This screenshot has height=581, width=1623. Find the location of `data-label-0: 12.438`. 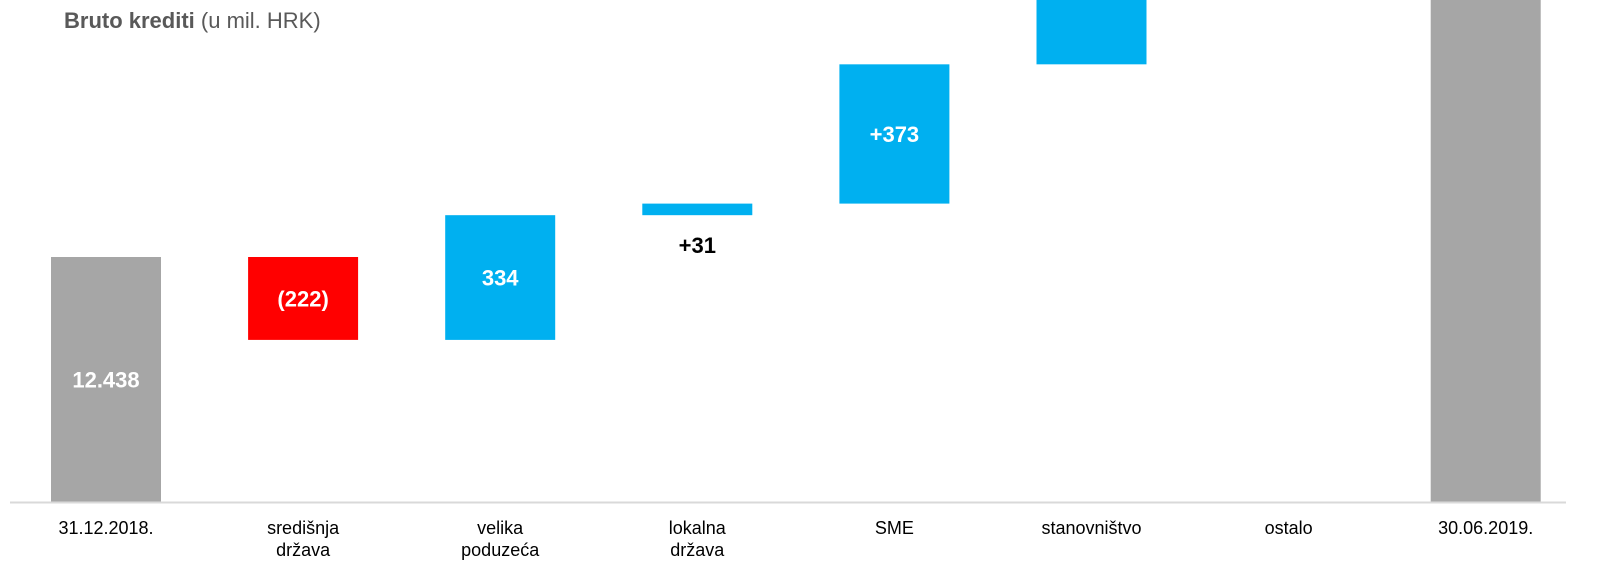

data-label-0: 12.438 is located at coordinates (105, 380).